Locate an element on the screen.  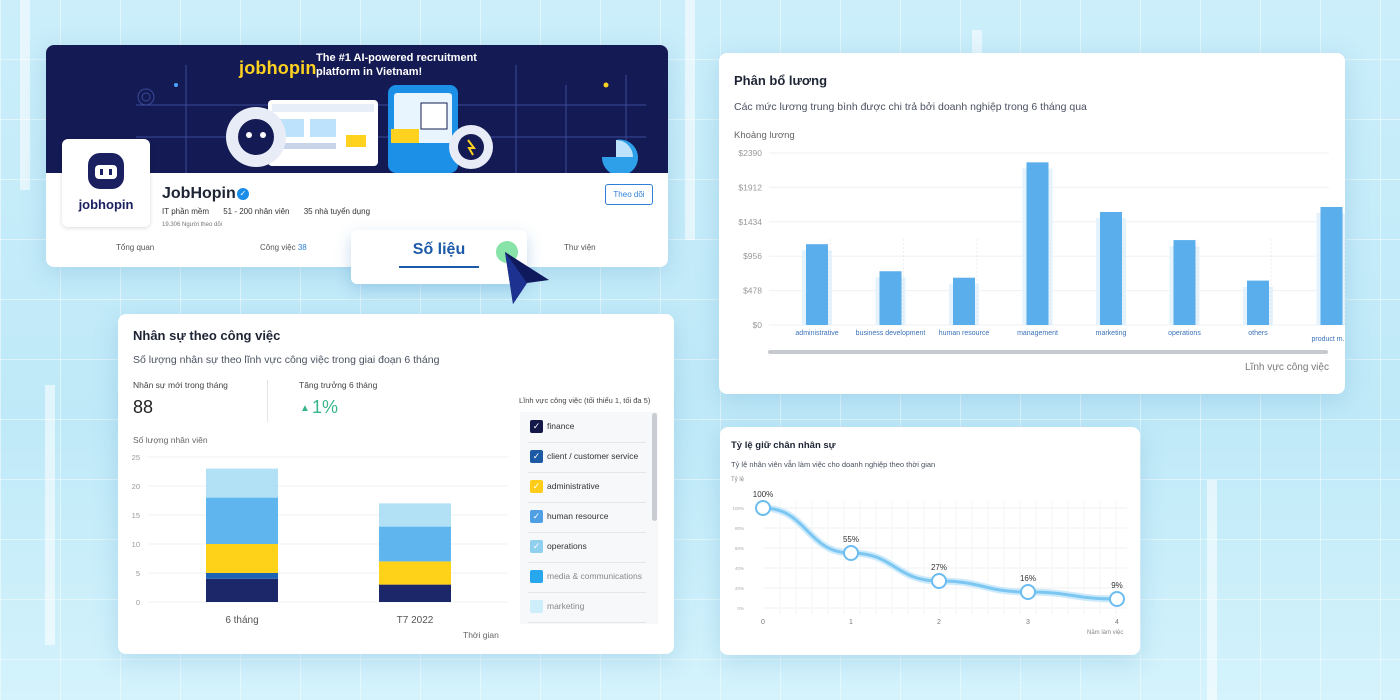
follow-button: Theo dõi is located at coordinates (629, 194).